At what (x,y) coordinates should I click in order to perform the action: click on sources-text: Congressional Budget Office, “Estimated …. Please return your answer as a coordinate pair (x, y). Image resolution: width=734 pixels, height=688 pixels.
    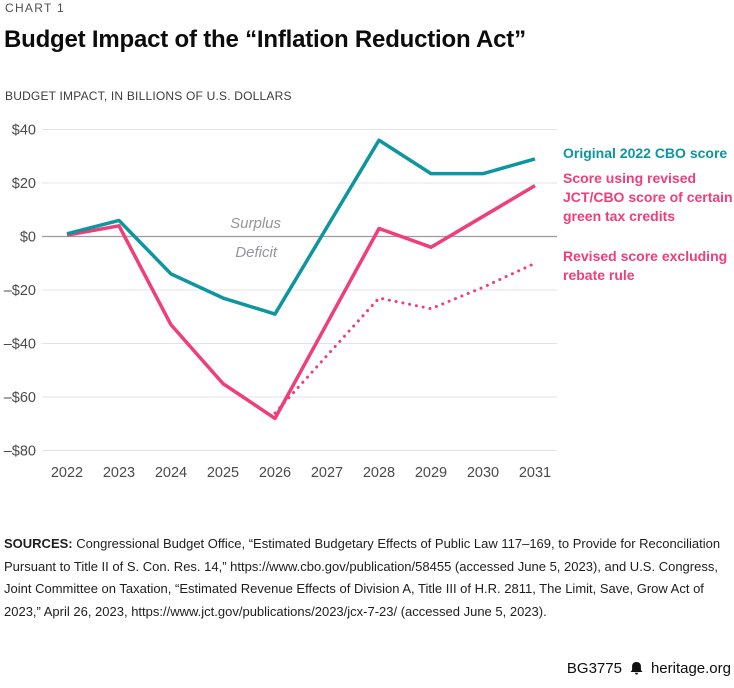
    Looking at the image, I should click on (362, 577).